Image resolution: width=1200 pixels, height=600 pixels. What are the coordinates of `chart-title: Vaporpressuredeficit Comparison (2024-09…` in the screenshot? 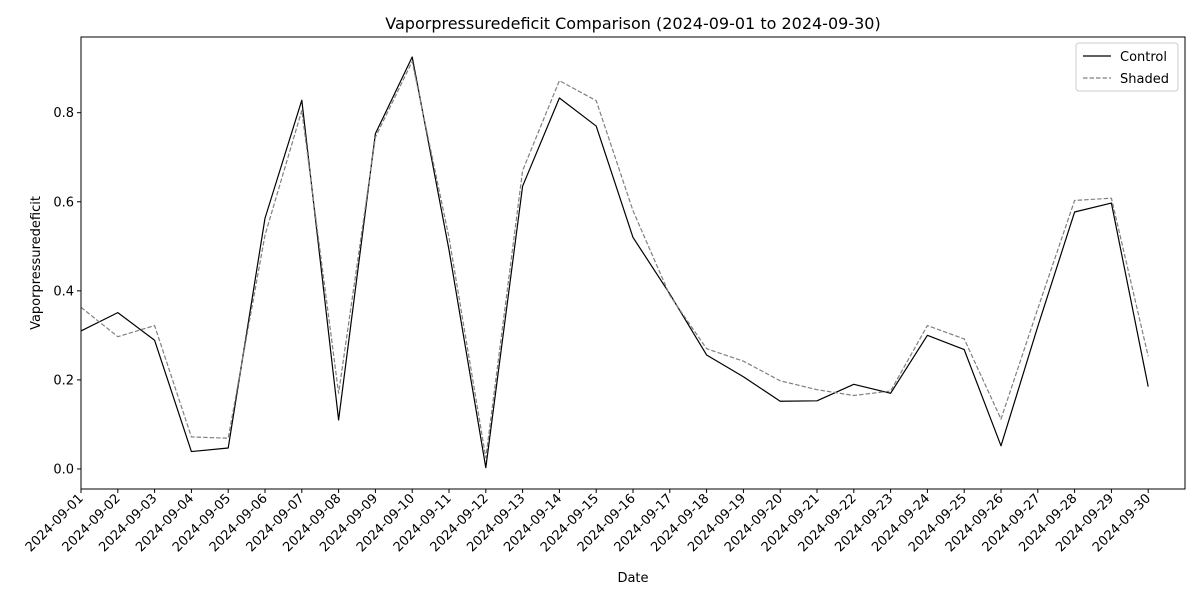 It's located at (632, 23).